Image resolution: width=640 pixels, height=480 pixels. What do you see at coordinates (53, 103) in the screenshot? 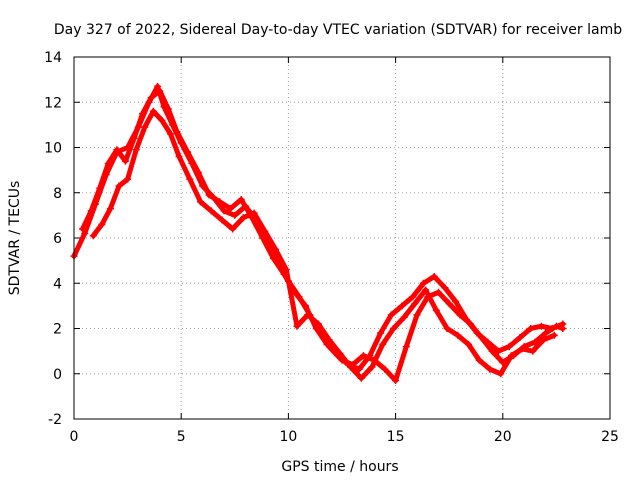
I see `y-tick-label: 12` at bounding box center [53, 103].